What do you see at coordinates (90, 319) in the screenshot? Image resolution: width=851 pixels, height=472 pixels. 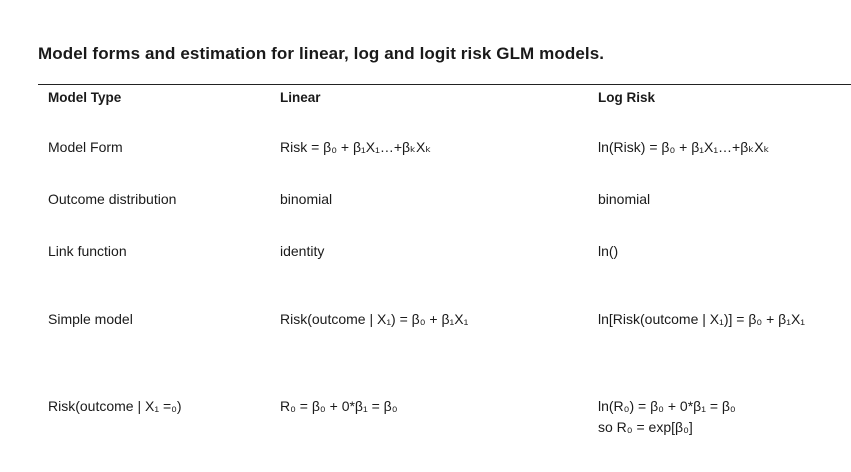 I see `row-label-simple-model: Simple model` at bounding box center [90, 319].